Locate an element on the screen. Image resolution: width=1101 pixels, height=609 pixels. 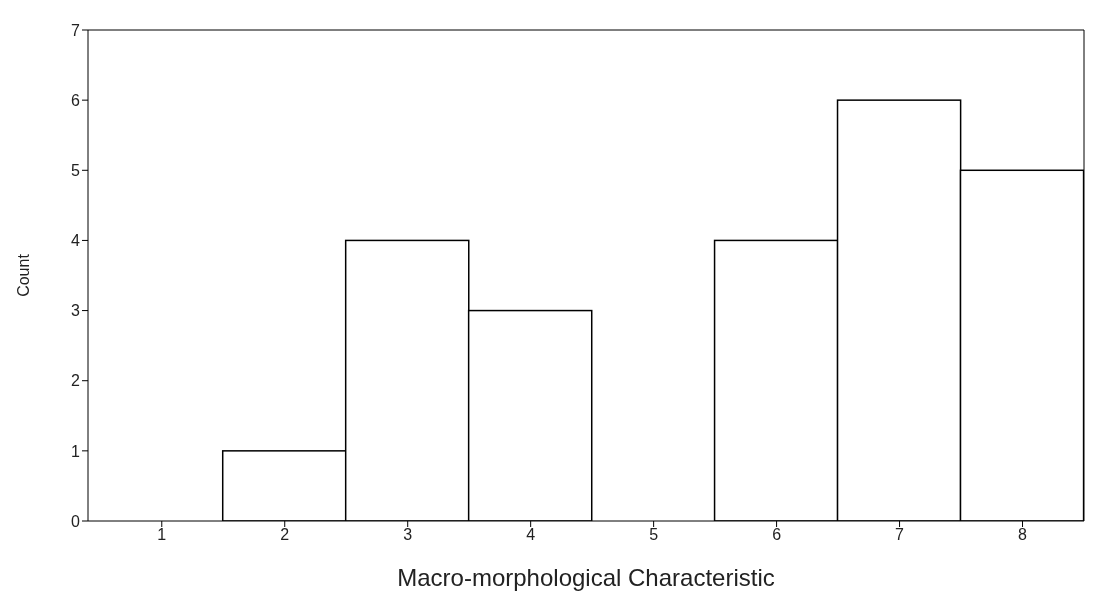
x-tick-label: 6 is located at coordinates (777, 535).